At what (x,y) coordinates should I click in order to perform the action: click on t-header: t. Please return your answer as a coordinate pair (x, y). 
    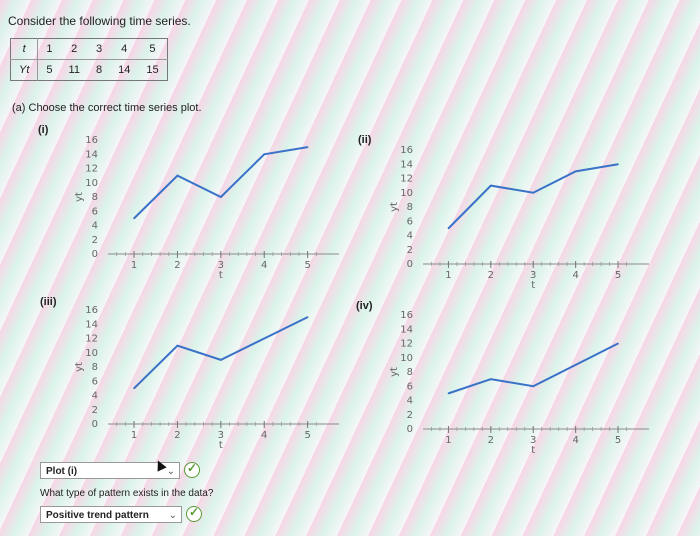
    Looking at the image, I should click on (24, 49).